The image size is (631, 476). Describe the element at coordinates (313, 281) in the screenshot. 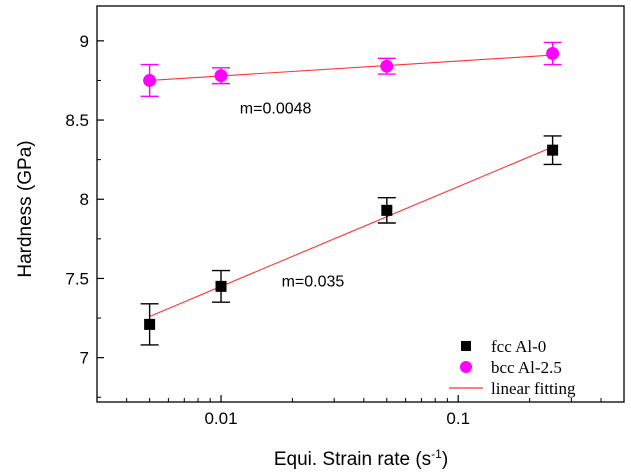

I see `slope-annotation: m=0.035` at that location.